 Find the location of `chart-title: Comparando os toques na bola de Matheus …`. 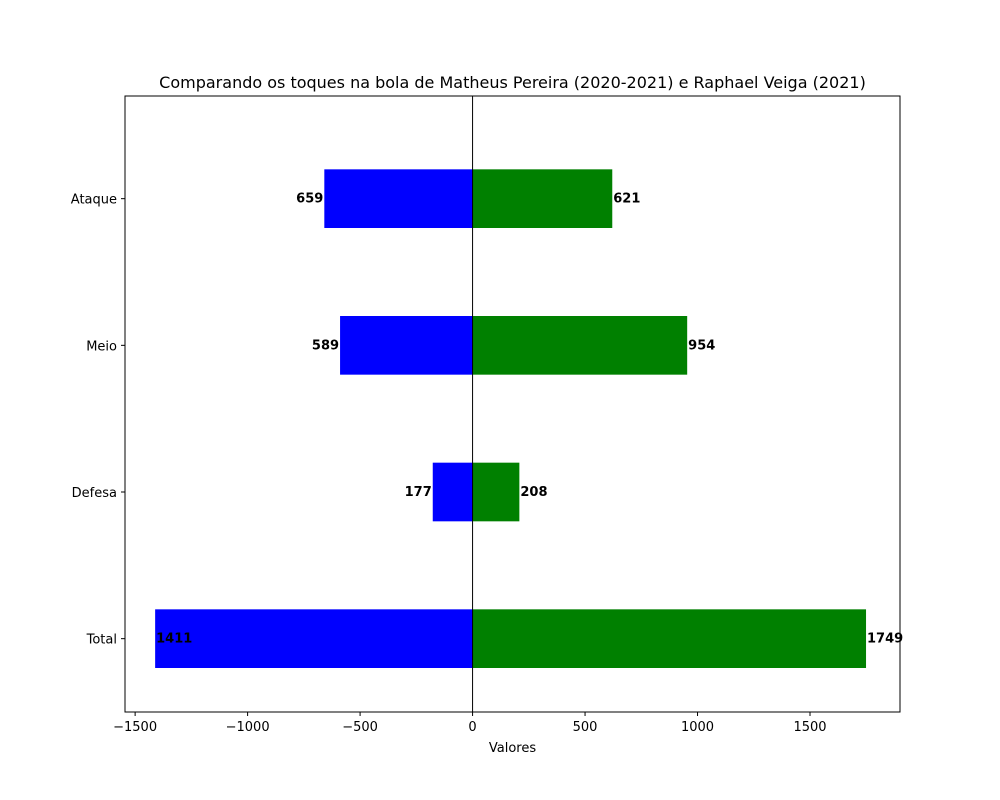

chart-title: Comparando os toques na bola de Matheus … is located at coordinates (512, 82).